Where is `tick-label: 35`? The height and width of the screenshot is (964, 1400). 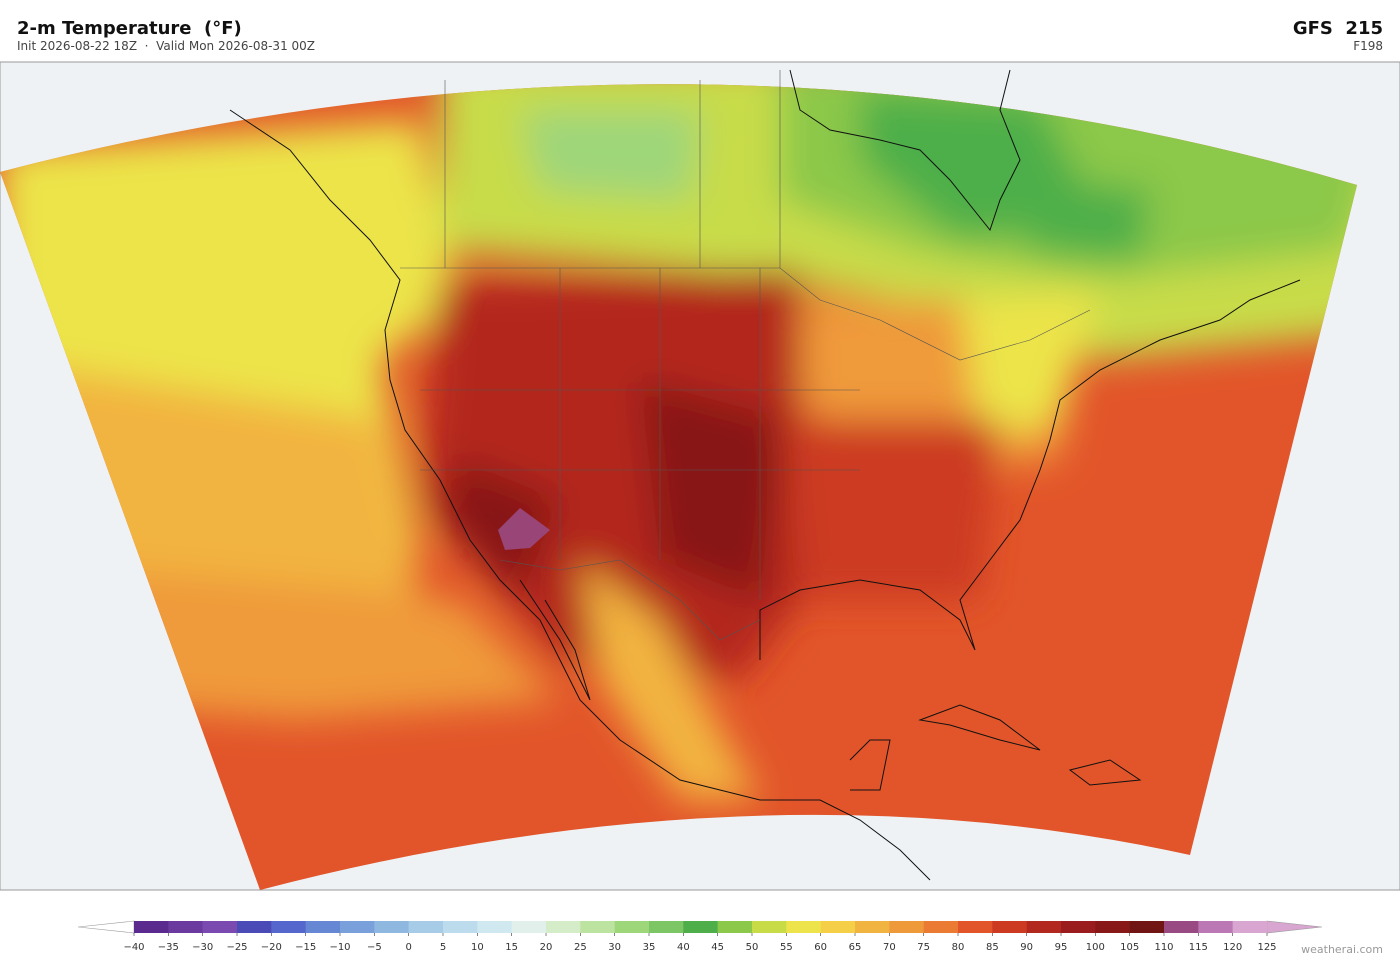
tick-label: 35 is located at coordinates (649, 947).